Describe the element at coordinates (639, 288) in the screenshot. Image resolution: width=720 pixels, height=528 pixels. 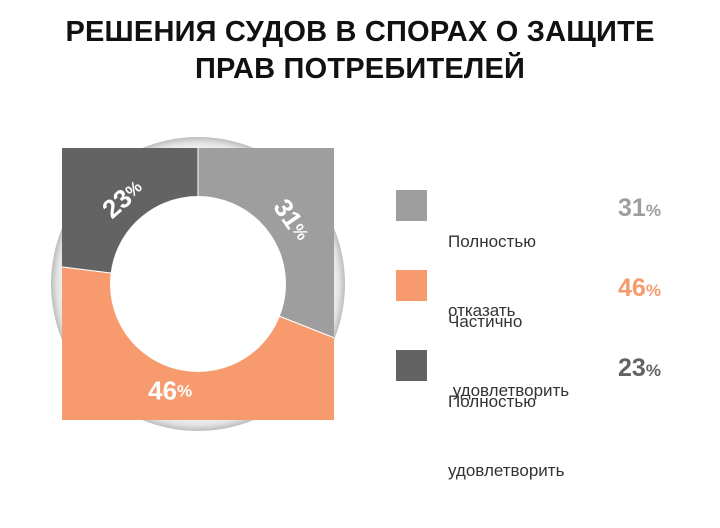
I see `legend-value: 46%` at that location.